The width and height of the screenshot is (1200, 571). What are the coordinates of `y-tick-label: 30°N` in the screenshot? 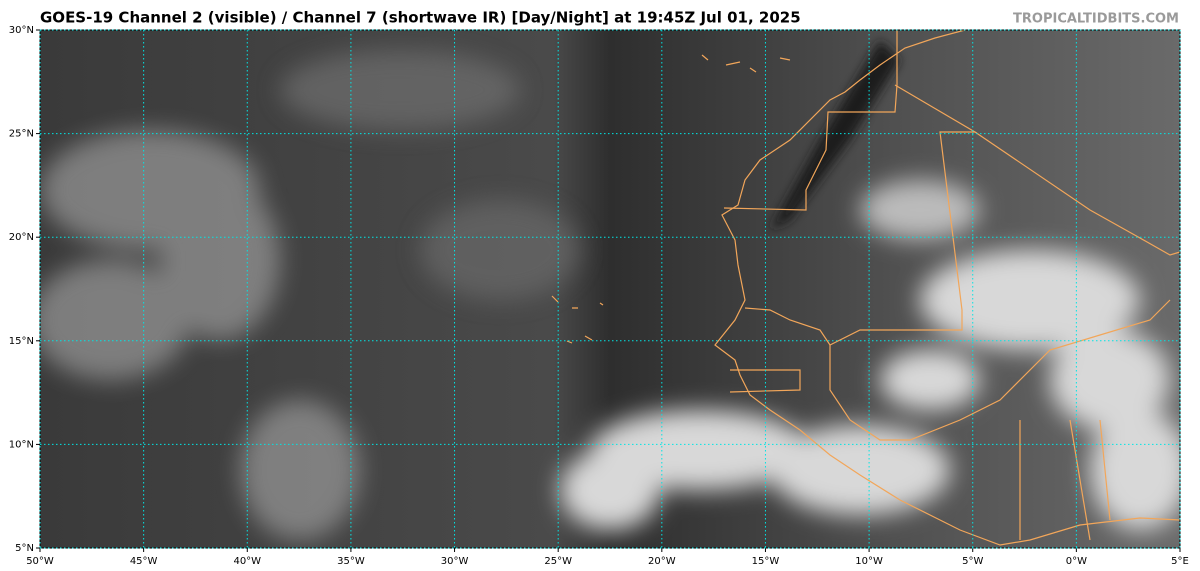 It's located at (21, 30).